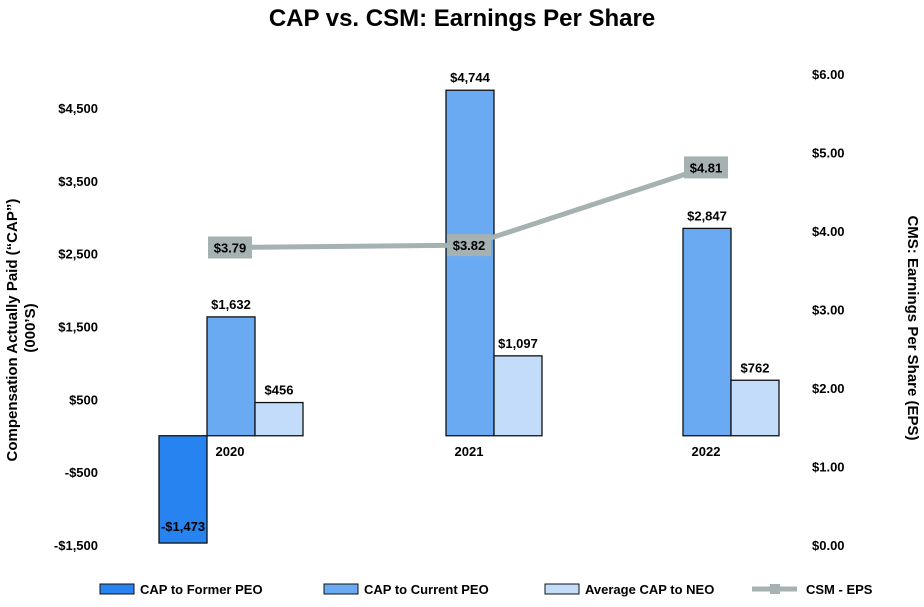  I want to click on legend-label-cap-to-former-peo: CAP to Former PEO, so click(201, 589).